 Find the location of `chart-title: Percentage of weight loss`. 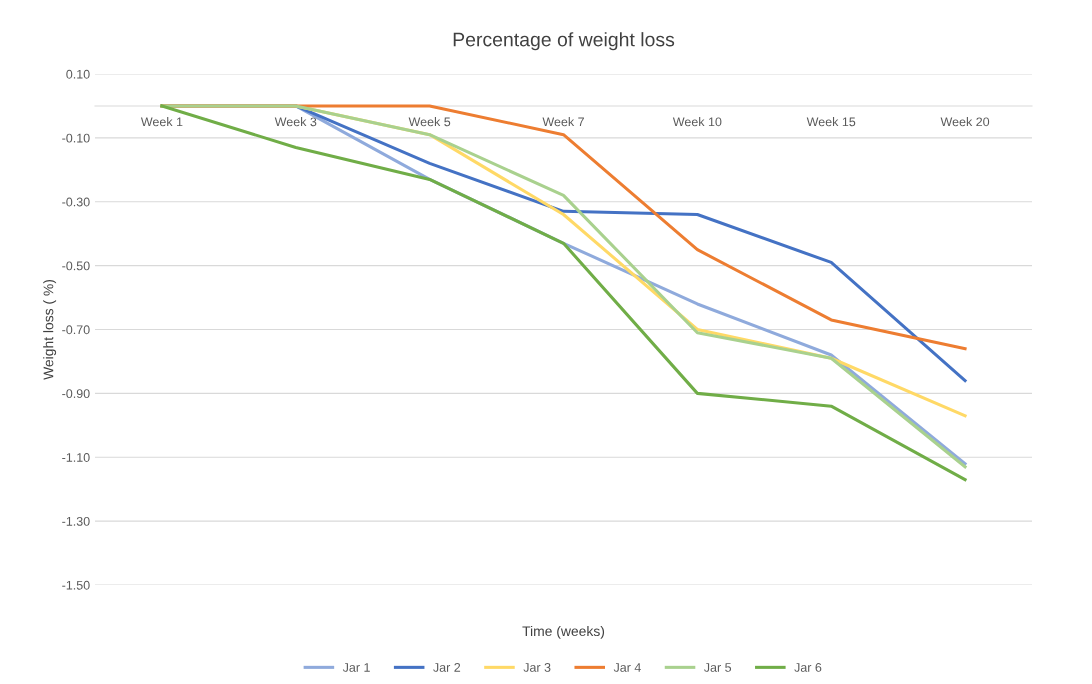

chart-title: Percentage of weight loss is located at coordinates (564, 41).